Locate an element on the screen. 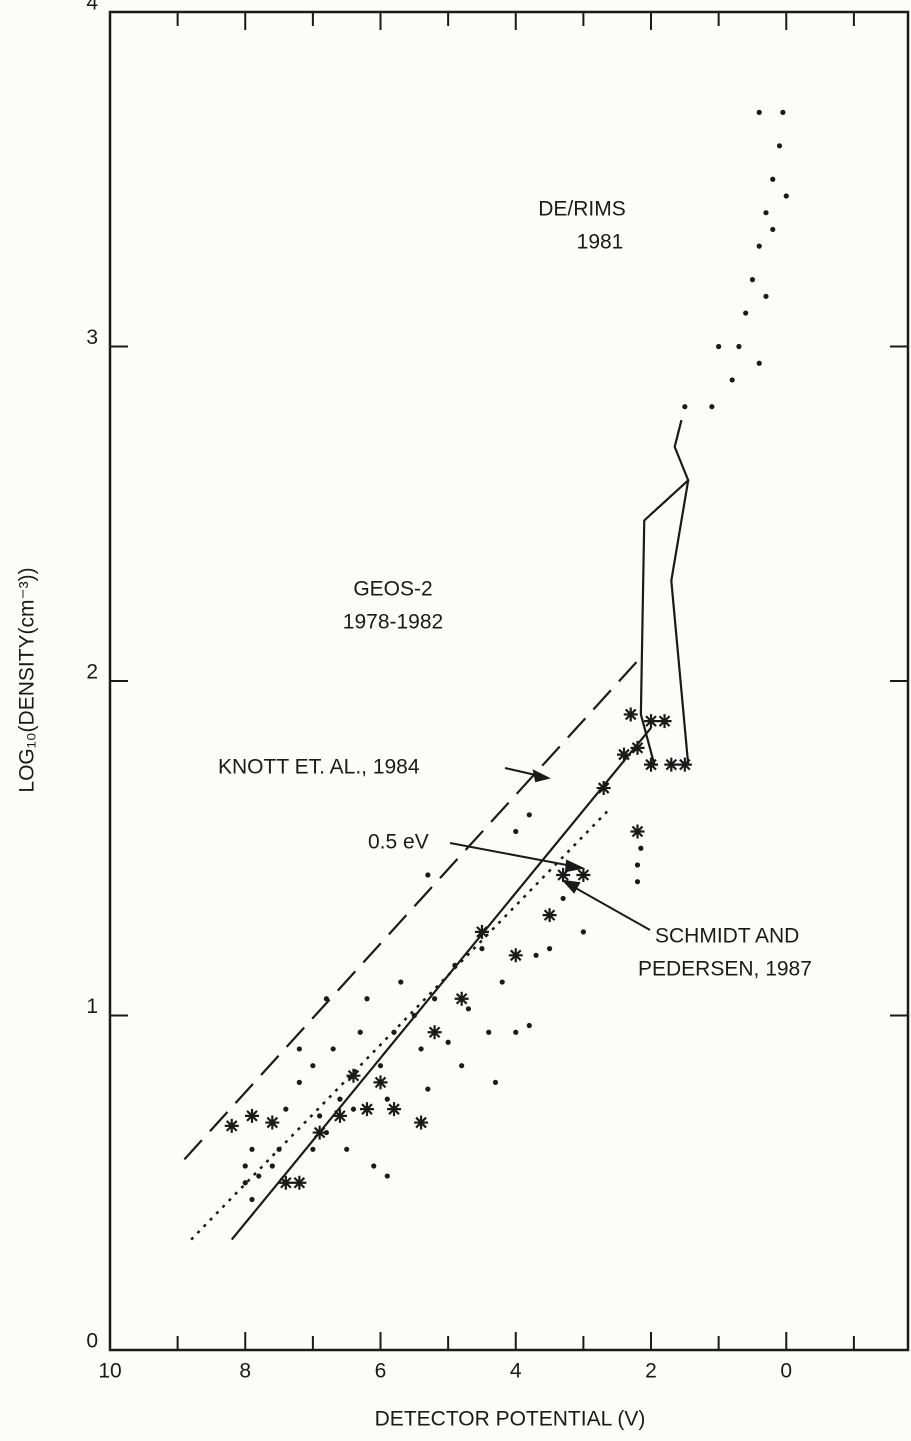 The height and width of the screenshot is (1441, 911). annotation: SCHMIDT AND is located at coordinates (727, 936).